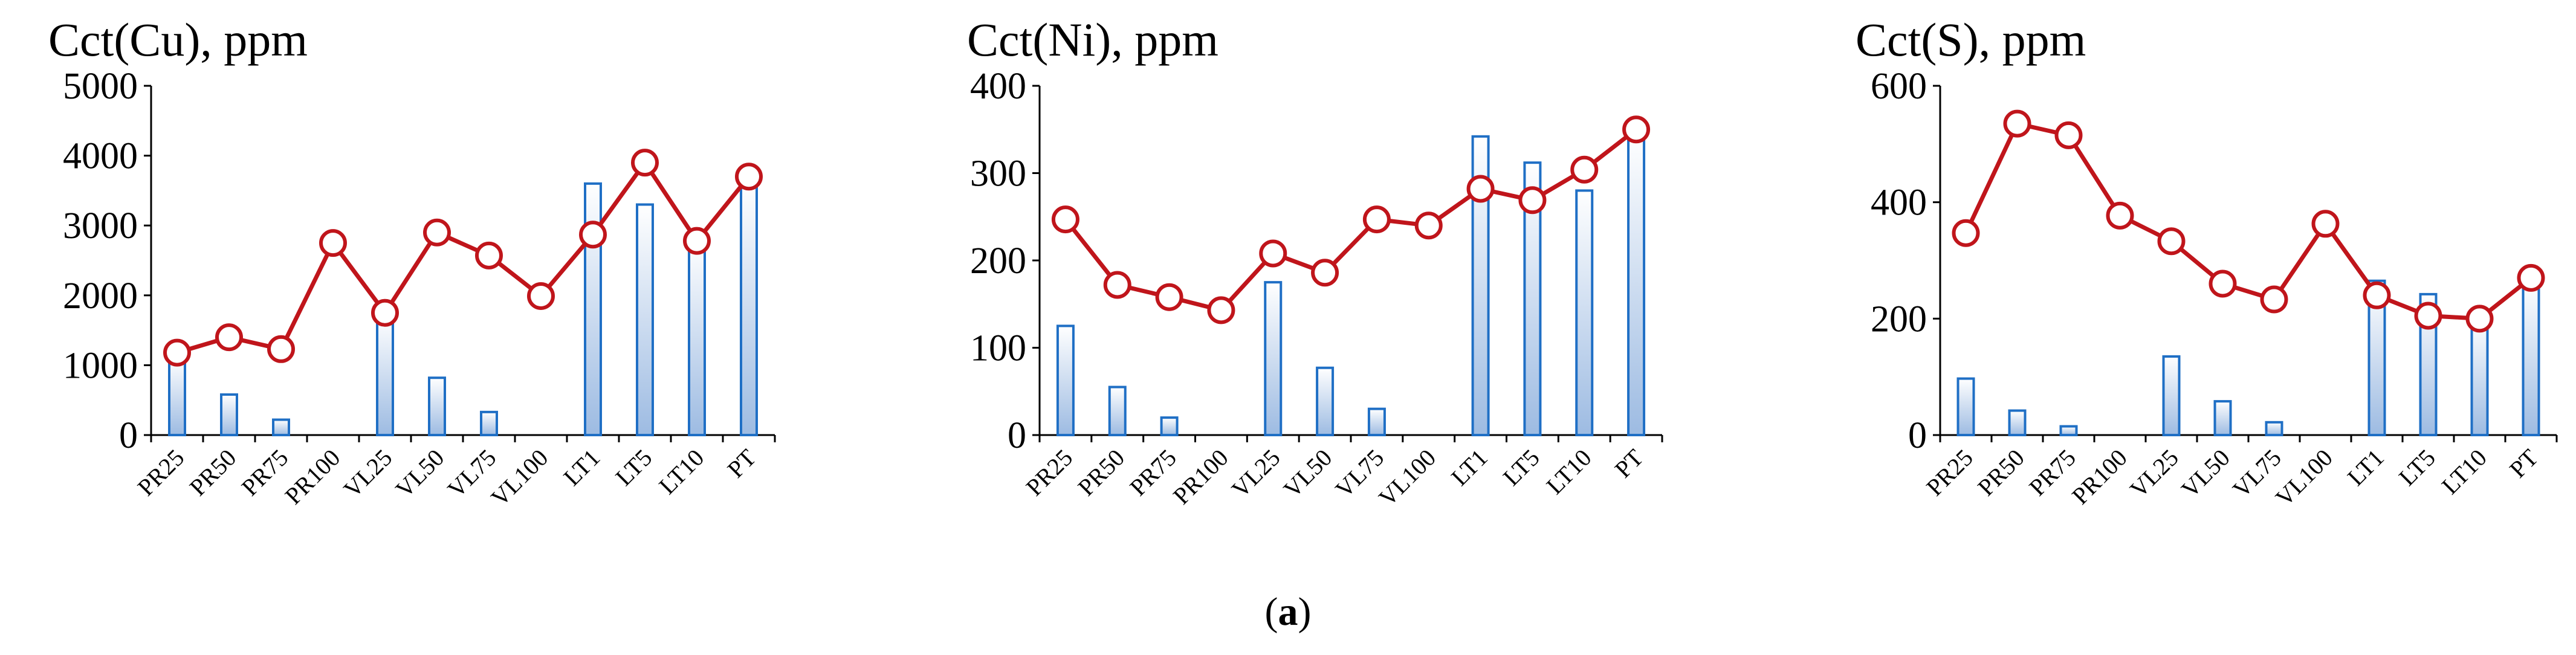  Describe the element at coordinates (100, 226) in the screenshot. I see `y-tick-label: 3000` at that location.